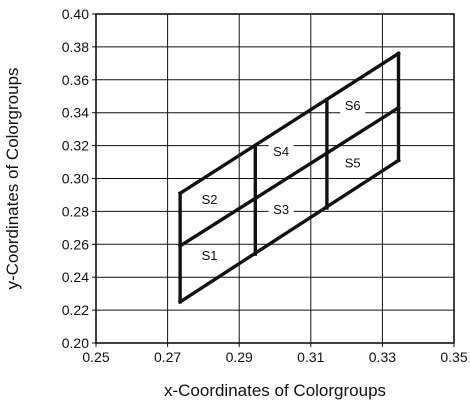 The height and width of the screenshot is (406, 470). What do you see at coordinates (75, 310) in the screenshot?
I see `y-tick-label: 0.22` at bounding box center [75, 310].